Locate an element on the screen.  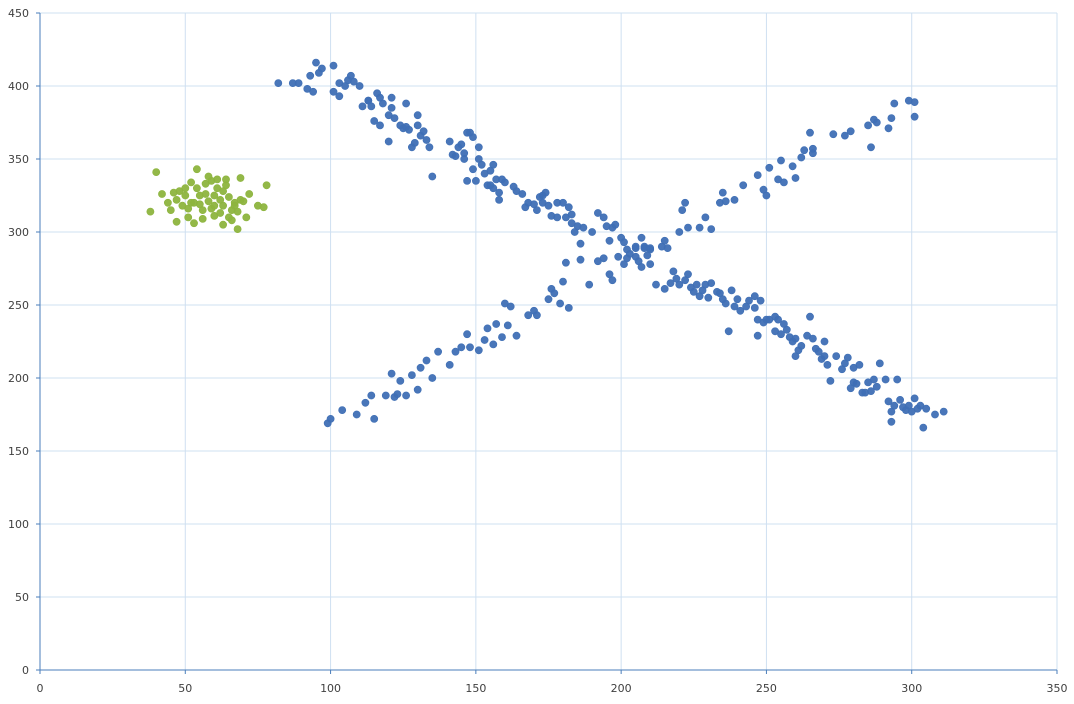
y-tick-label: 100 is located at coordinates (18, 524).